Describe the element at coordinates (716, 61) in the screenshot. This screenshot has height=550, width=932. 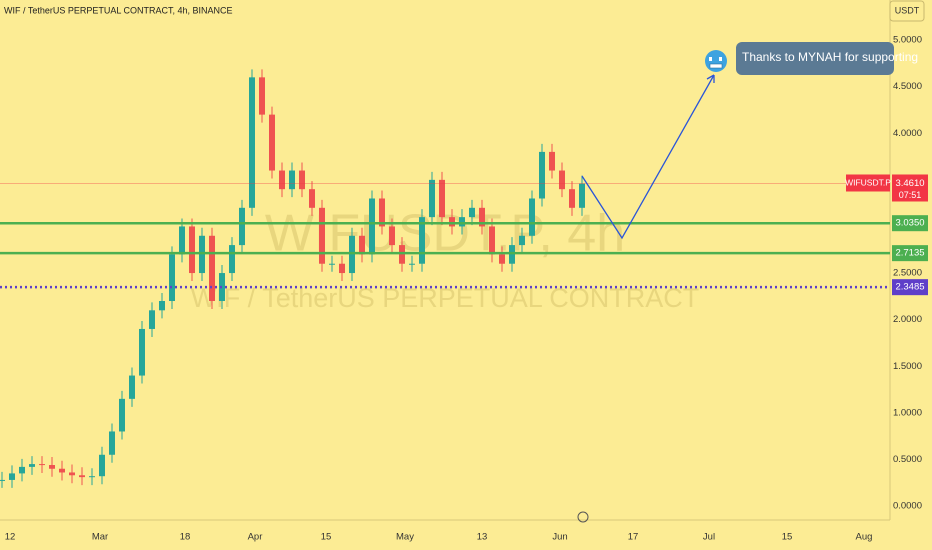
I see `emoji-icon` at that location.